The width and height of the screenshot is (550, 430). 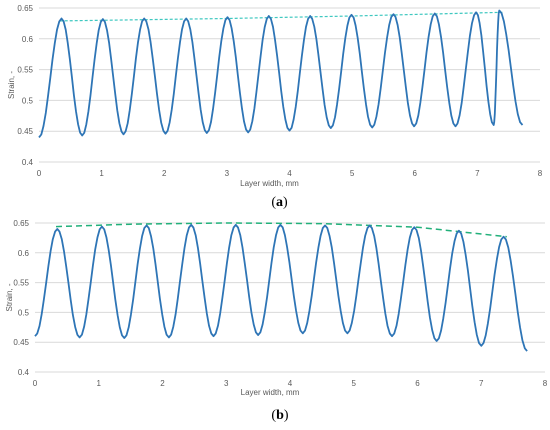 I want to click on panel-label-letter: a, so click(x=279, y=202).